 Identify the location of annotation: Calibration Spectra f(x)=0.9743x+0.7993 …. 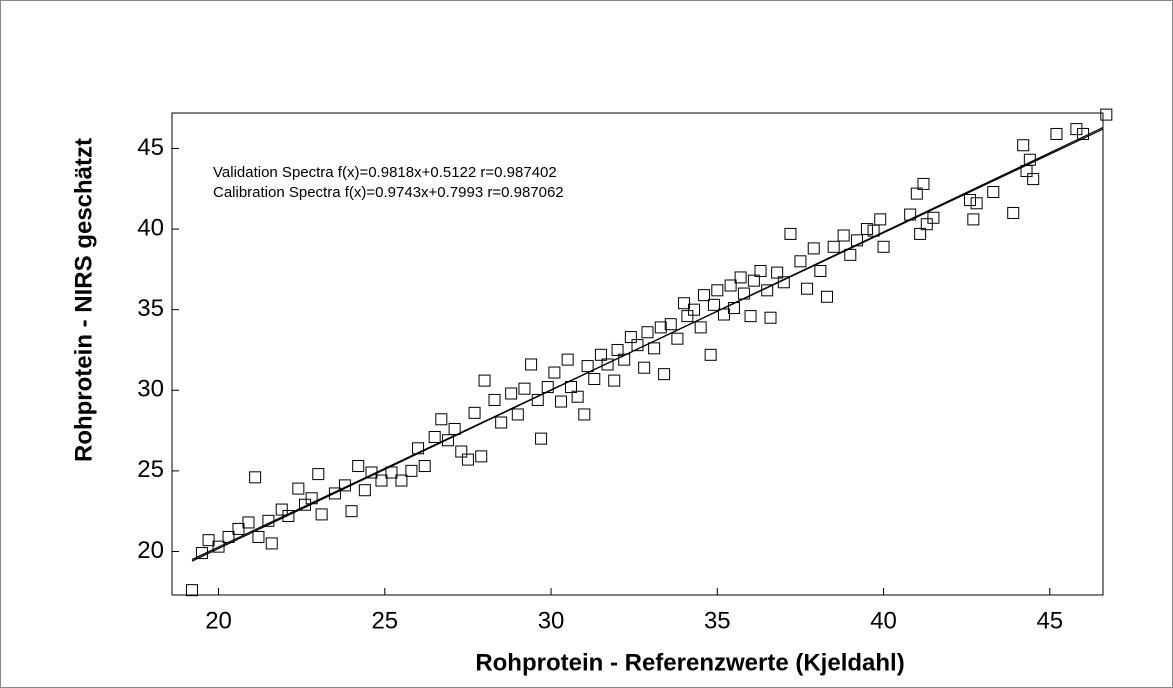
(388, 192).